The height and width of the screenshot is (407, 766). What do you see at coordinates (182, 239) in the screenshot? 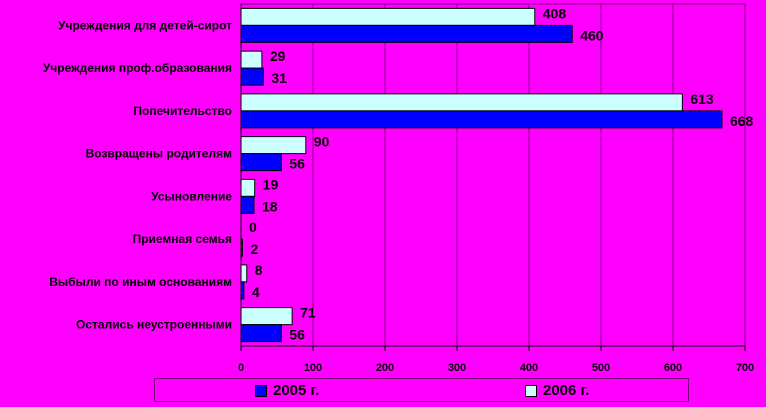
I see `category-label: Приемная семья` at bounding box center [182, 239].